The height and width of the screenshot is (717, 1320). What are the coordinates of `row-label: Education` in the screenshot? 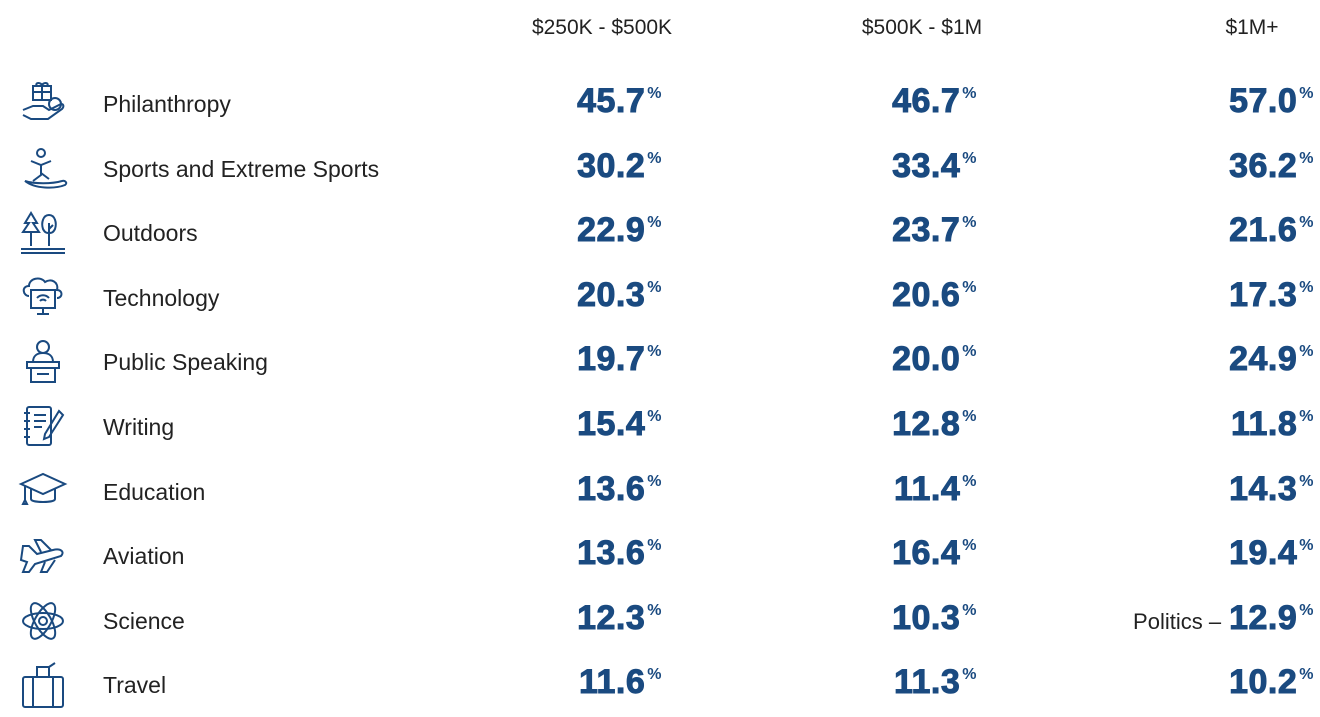 It's located at (154, 491).